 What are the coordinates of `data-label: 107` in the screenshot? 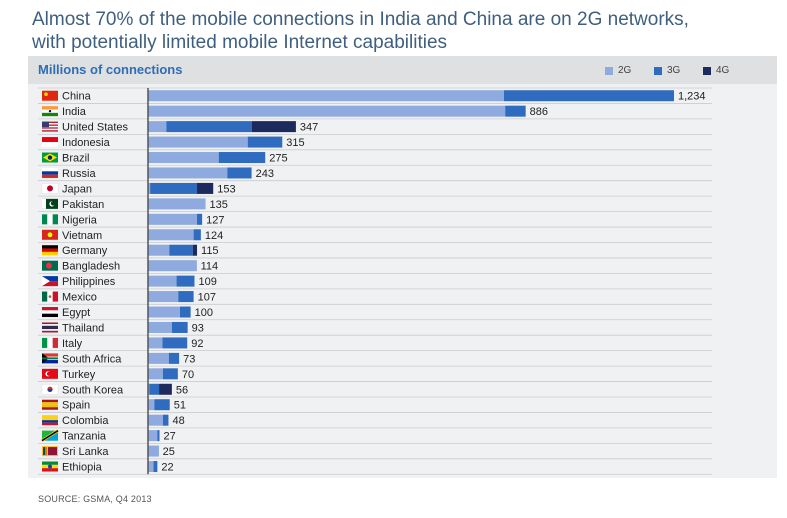 It's located at (207, 298).